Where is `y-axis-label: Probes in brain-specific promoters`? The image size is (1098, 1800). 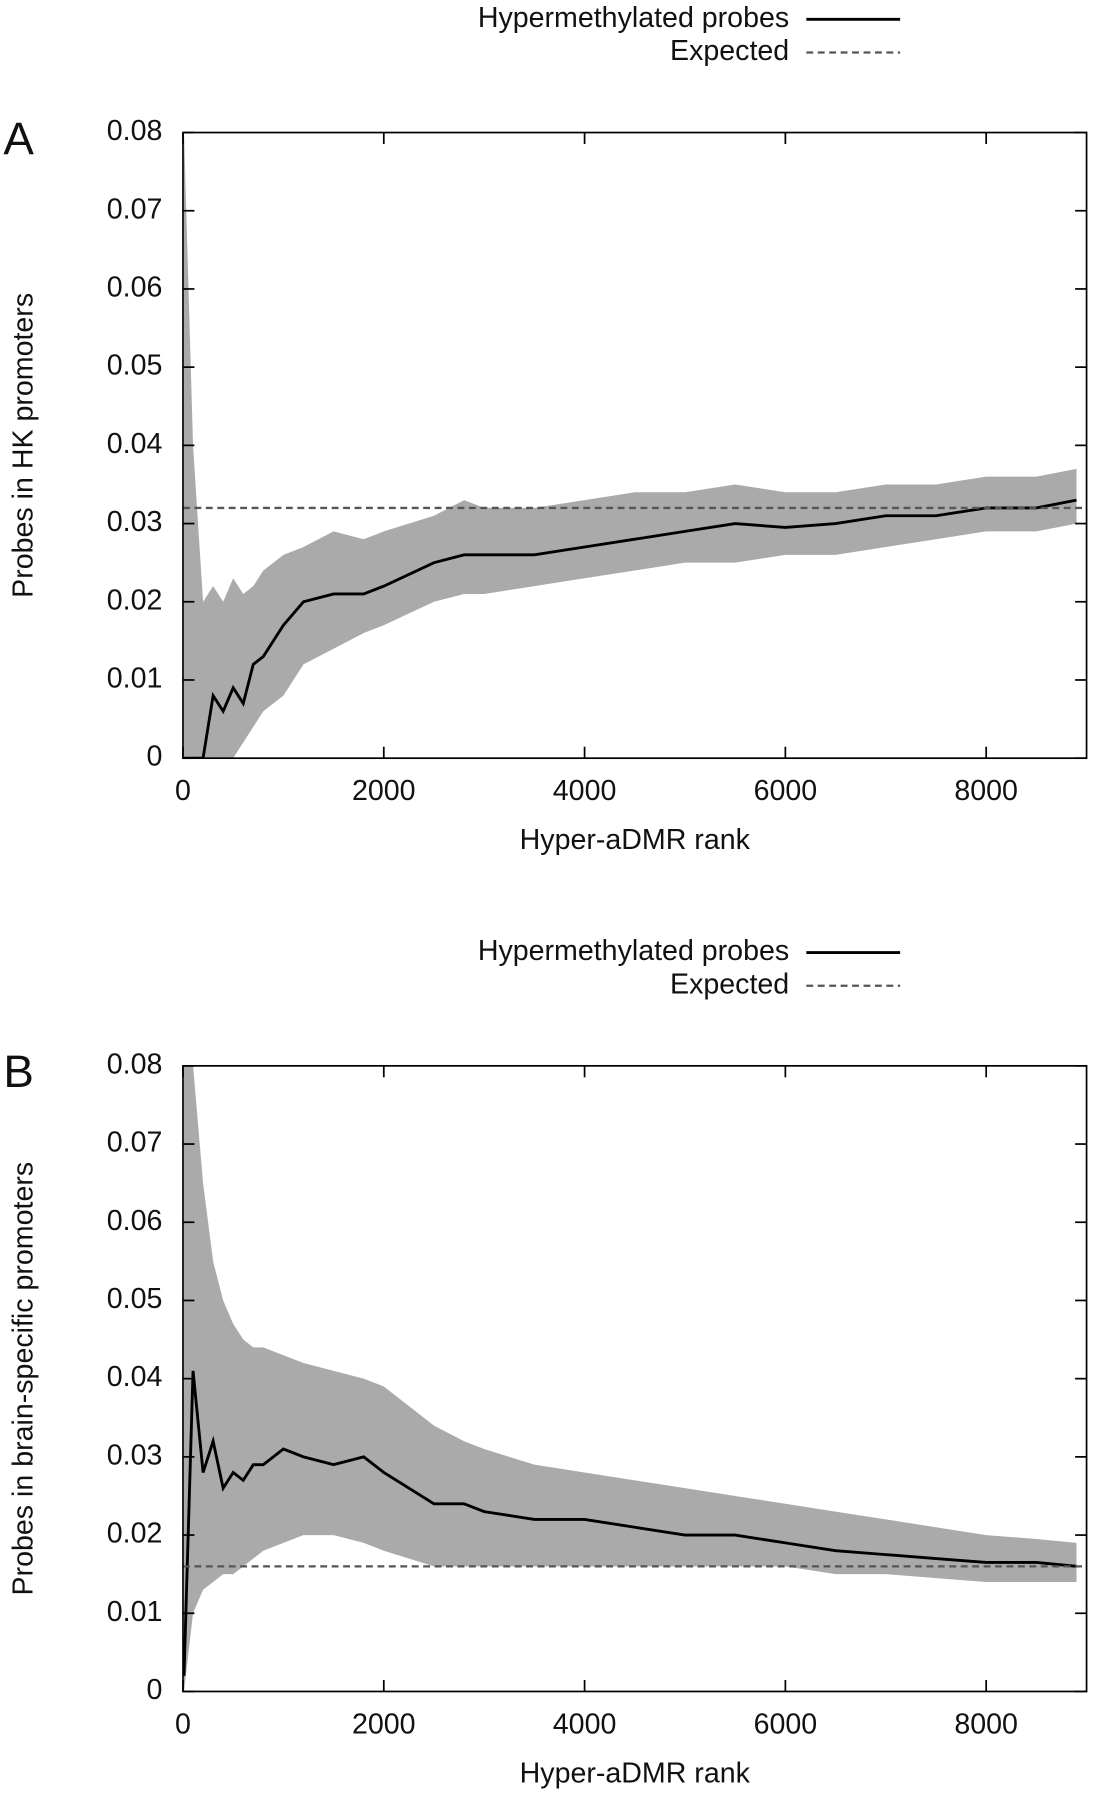
y-axis-label: Probes in brain-specific promoters is located at coordinates (24, 1379).